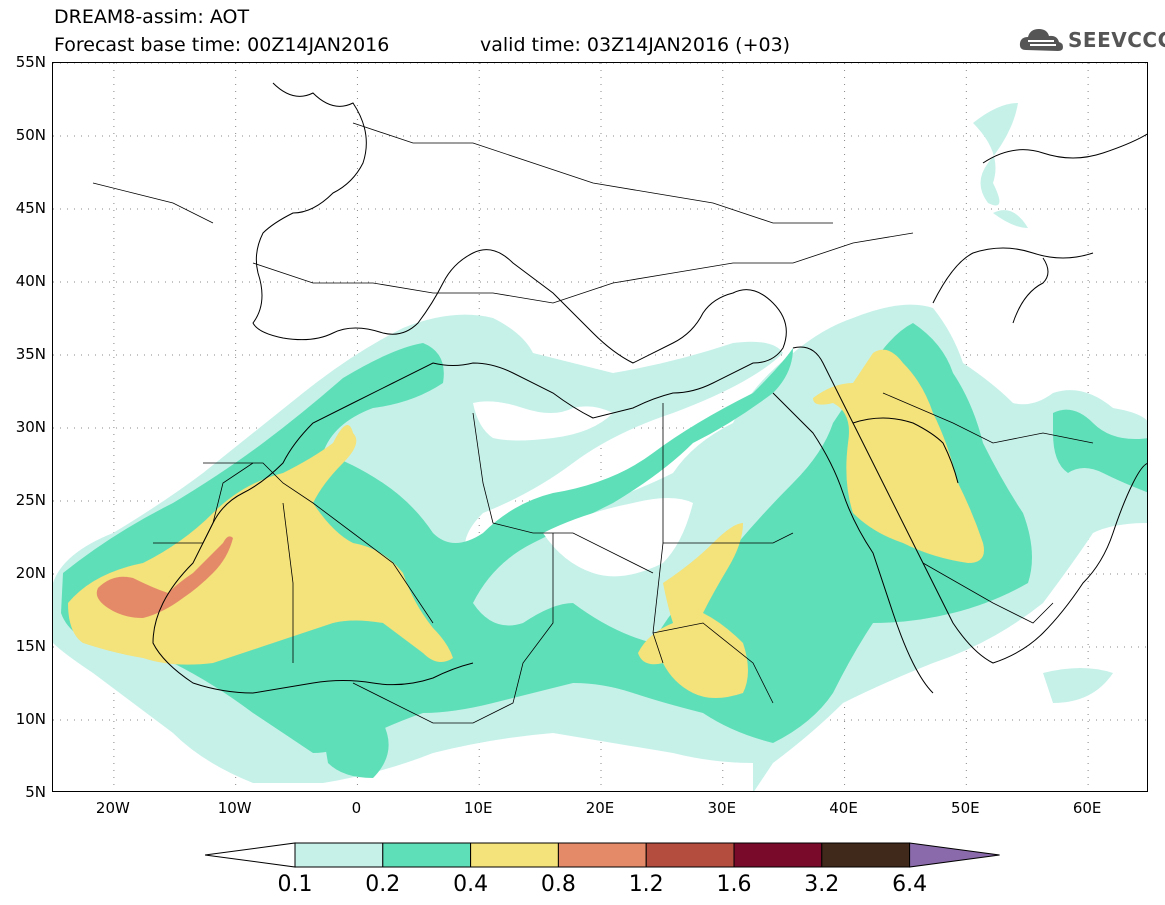 The width and height of the screenshot is (1165, 905). Describe the element at coordinates (558, 884) in the screenshot. I see `colorbar-tick-label: 0.8` at that location.